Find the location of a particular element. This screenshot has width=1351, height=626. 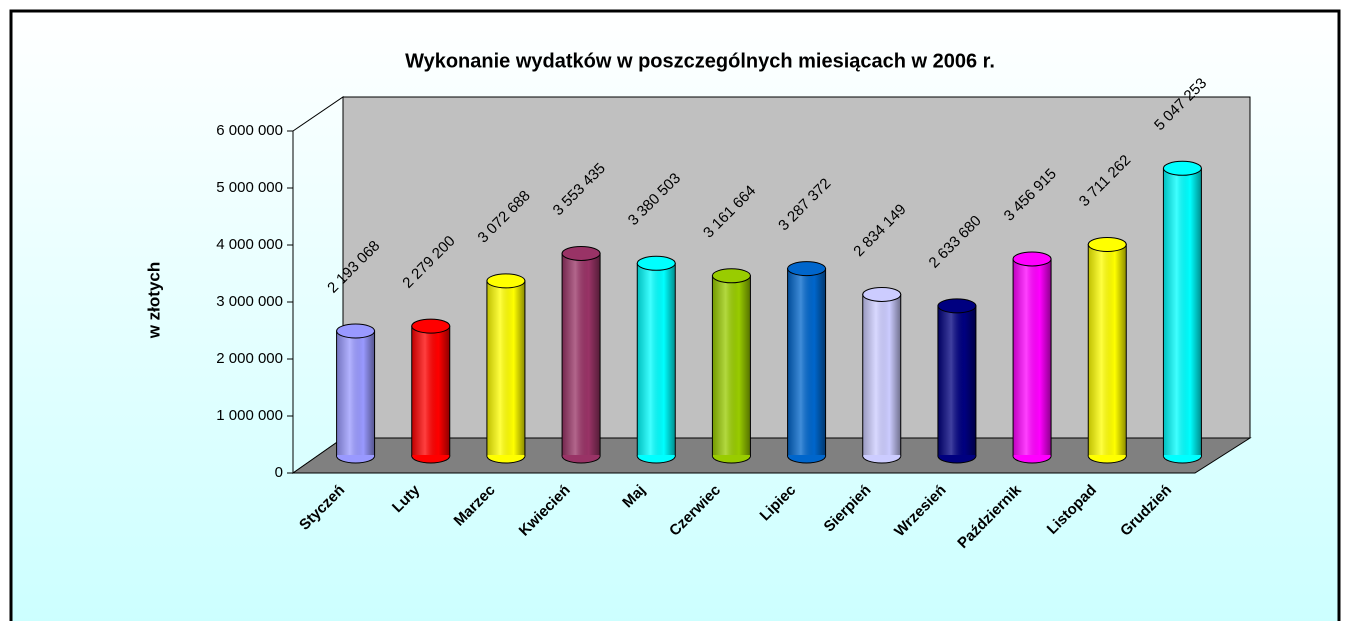

y-tick-label: 3 000 000 is located at coordinates (249, 301).